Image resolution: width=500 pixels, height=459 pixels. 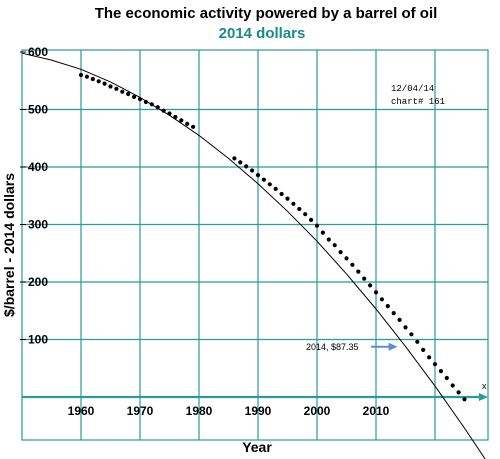 What do you see at coordinates (484, 386) in the screenshot?
I see `x-axis-letter: x` at bounding box center [484, 386].